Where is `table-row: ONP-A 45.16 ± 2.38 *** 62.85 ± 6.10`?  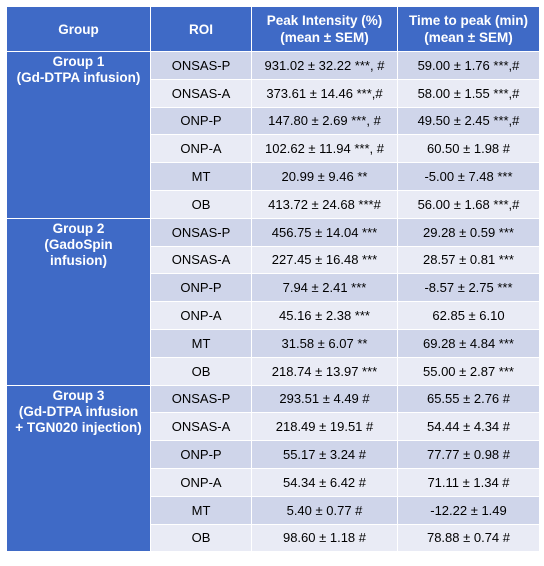 table-row: ONP-A 45.16 ± 2.38 *** 62.85 ± 6.10 is located at coordinates (273, 315).